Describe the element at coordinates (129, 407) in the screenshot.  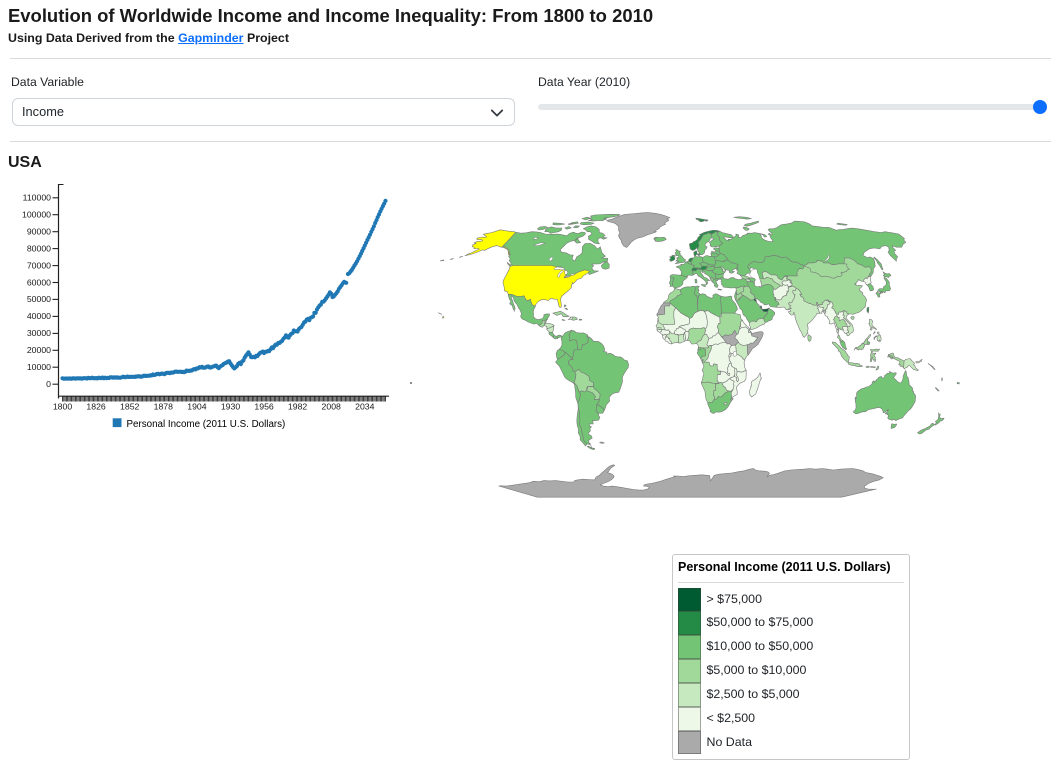
I see `svg-text: 1852` at that location.